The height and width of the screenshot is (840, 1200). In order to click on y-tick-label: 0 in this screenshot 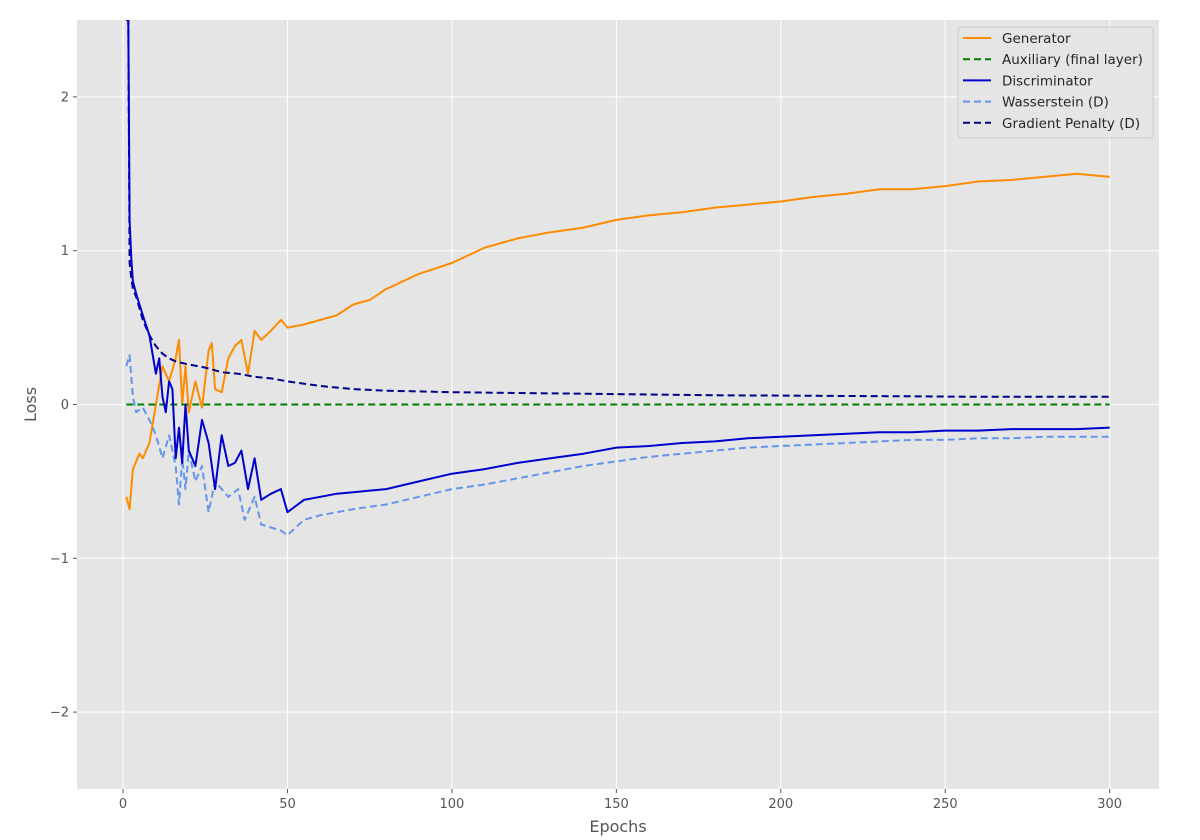, I will do `click(65, 405)`.